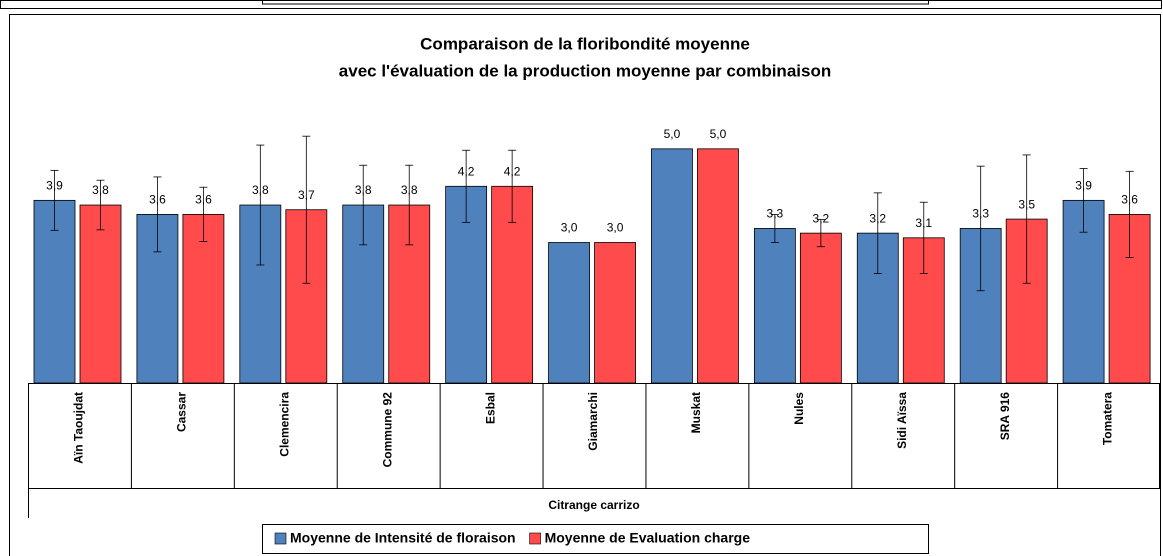 The height and width of the screenshot is (556, 1163). I want to click on legend, so click(595, 539).